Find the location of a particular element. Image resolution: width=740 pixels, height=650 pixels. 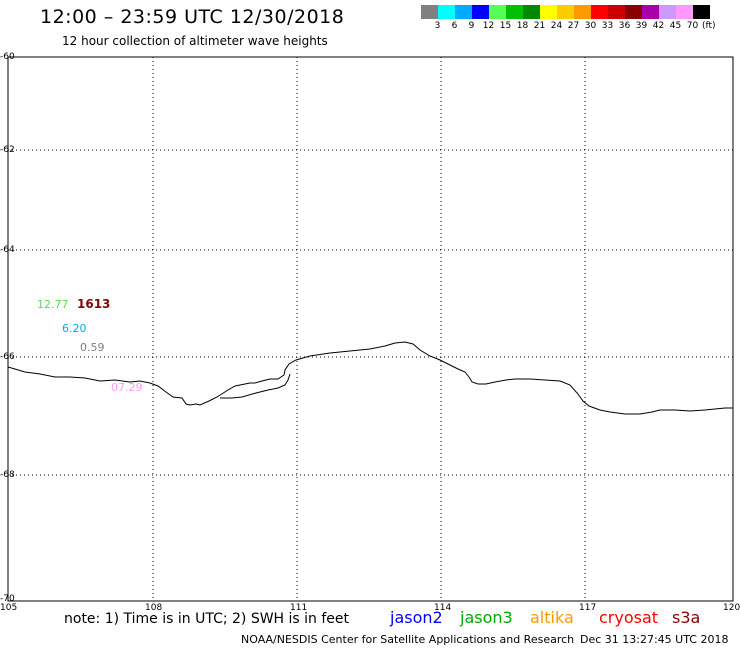

wave-height-label: 1613 is located at coordinates (94, 304).